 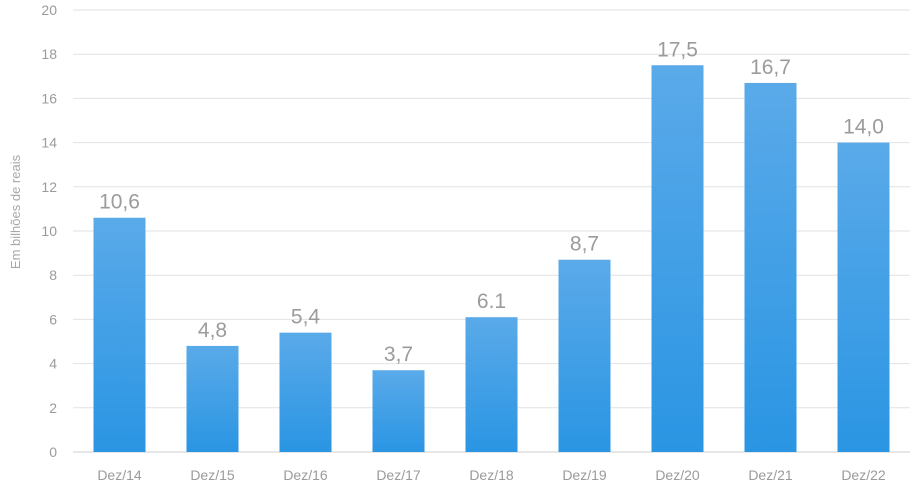 I want to click on x-tick-label: Dez/15, so click(x=212, y=475).